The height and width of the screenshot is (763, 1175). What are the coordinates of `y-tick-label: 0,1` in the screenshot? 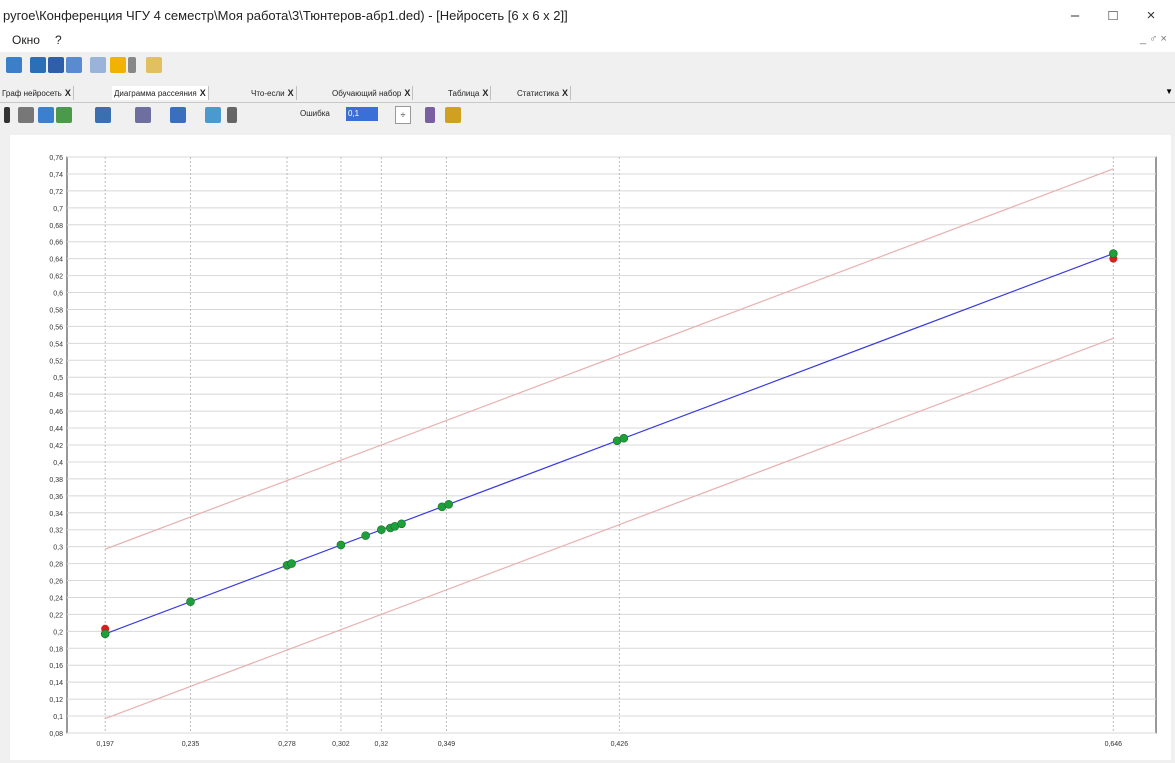 It's located at (58, 717).